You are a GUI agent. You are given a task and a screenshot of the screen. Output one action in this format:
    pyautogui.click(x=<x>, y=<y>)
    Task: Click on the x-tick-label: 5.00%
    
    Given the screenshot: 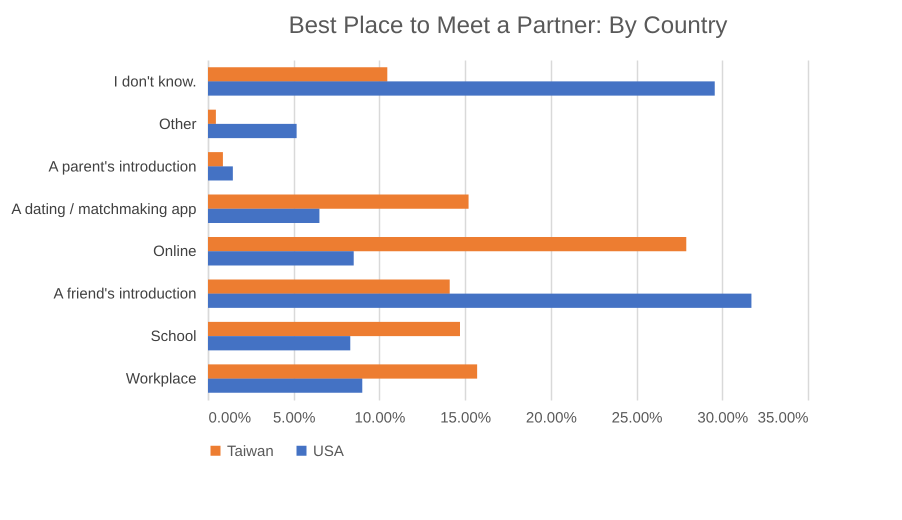 What is the action you would take?
    pyautogui.click(x=294, y=418)
    